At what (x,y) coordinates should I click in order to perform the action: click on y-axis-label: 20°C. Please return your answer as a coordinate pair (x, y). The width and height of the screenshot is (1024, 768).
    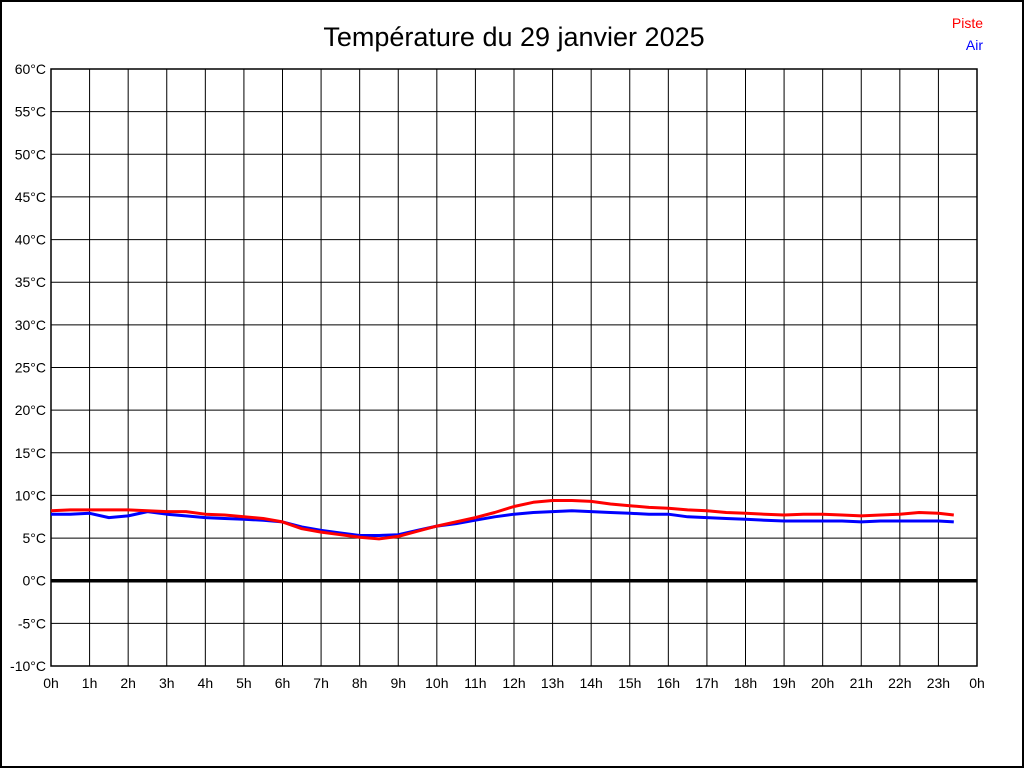
    Looking at the image, I should click on (30, 410).